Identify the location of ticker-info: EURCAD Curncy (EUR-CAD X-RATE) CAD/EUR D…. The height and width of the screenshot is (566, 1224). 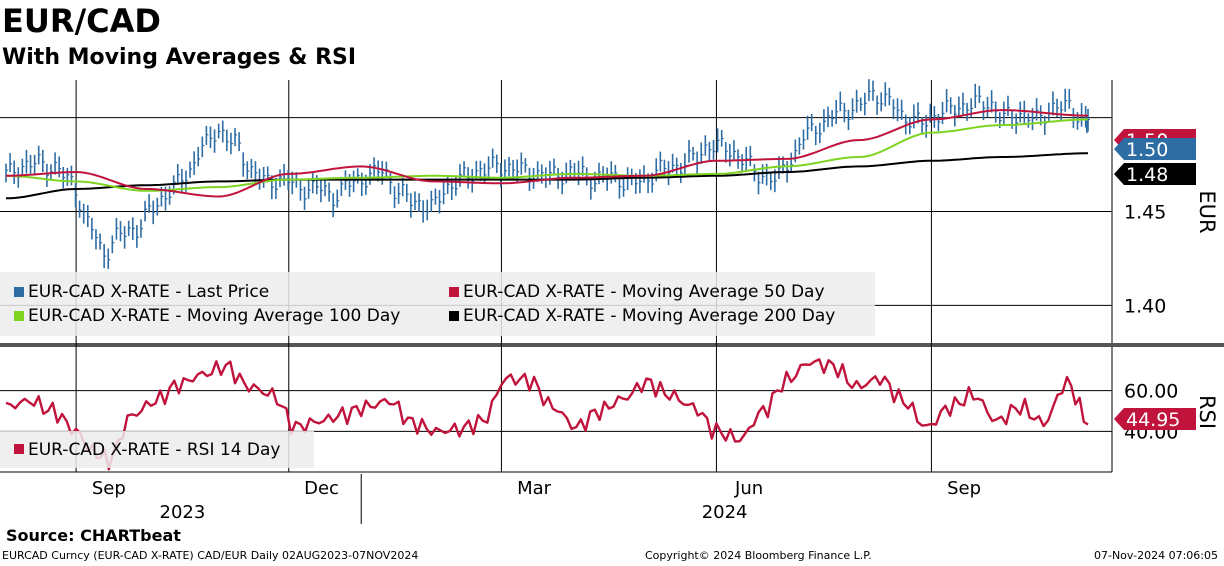
(210, 555).